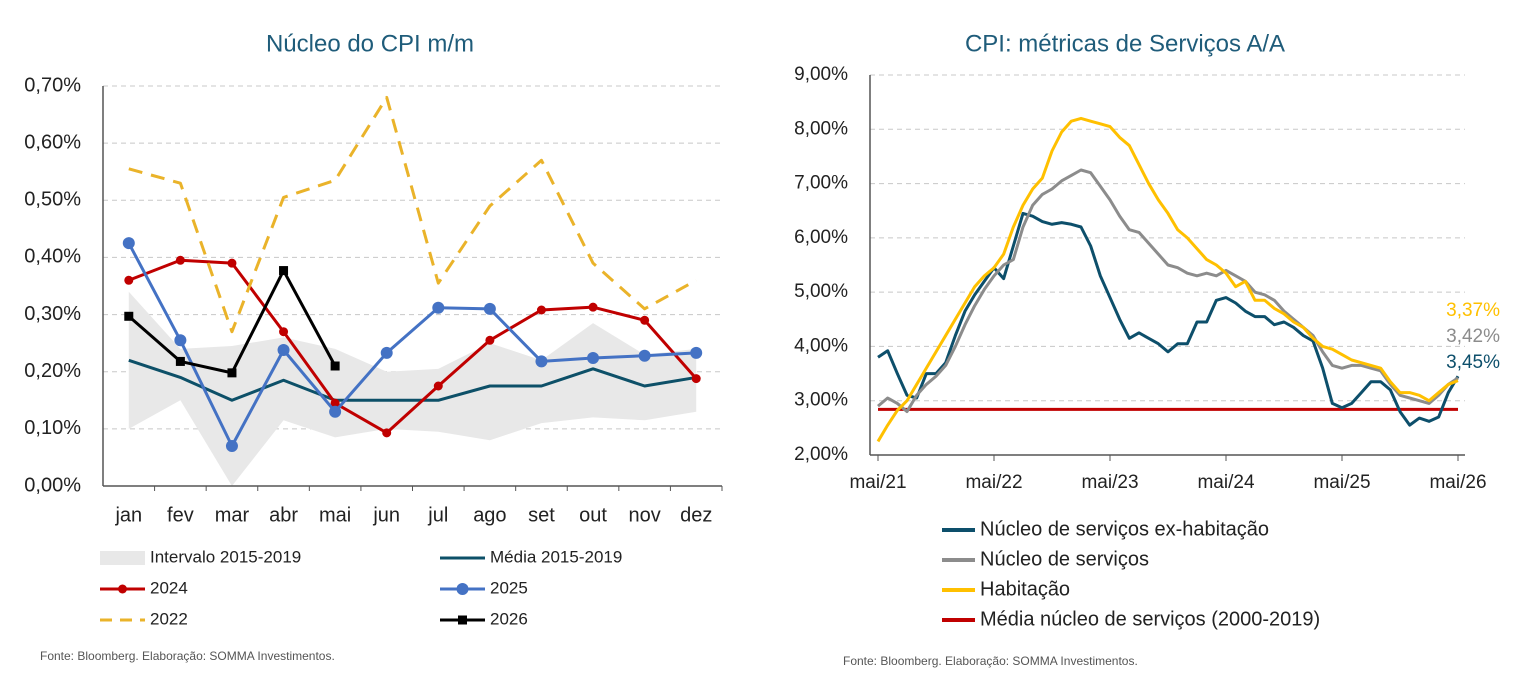  I want to click on x-tick-label: mai/26, so click(1457, 482).